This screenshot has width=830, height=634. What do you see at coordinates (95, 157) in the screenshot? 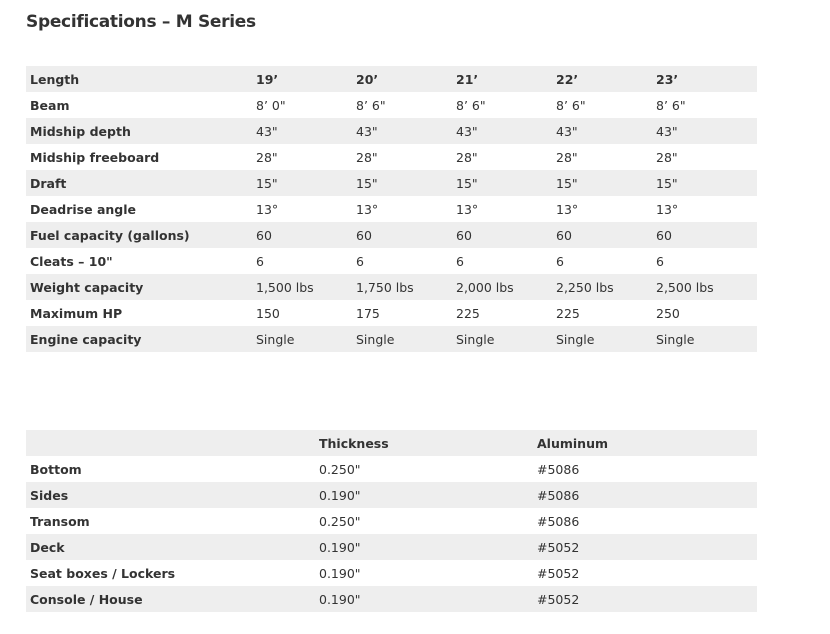
I see `row-label: Midship freeboard` at bounding box center [95, 157].